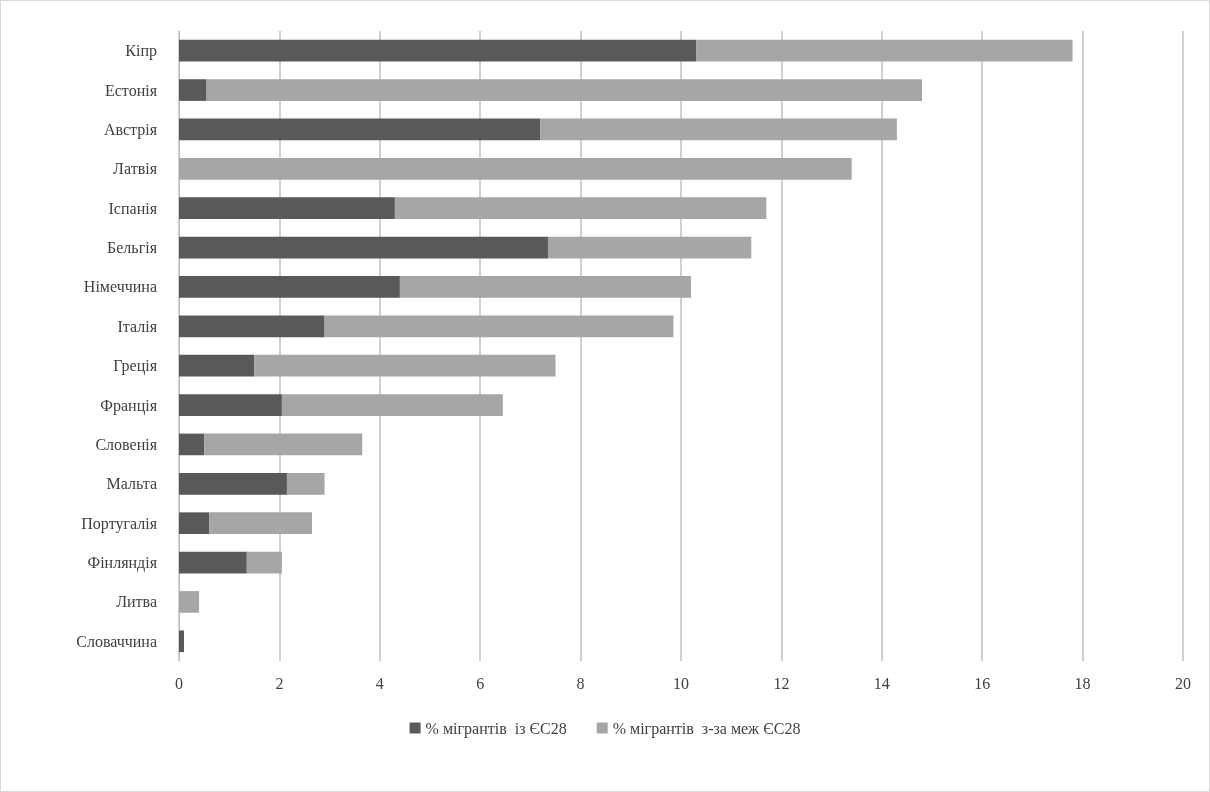  Describe the element at coordinates (496, 728) in the screenshot. I see `legend-label: % мігрантів із ЄС28` at that location.